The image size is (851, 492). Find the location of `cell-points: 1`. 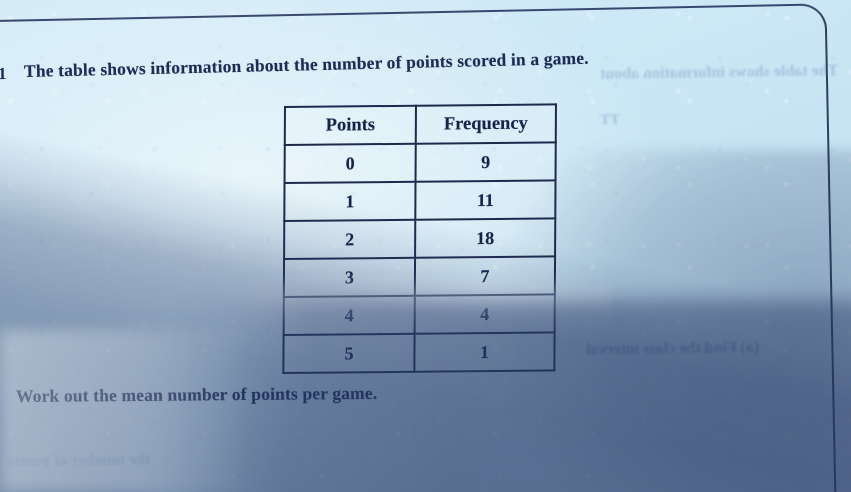

cell-points: 1 is located at coordinates (350, 201).